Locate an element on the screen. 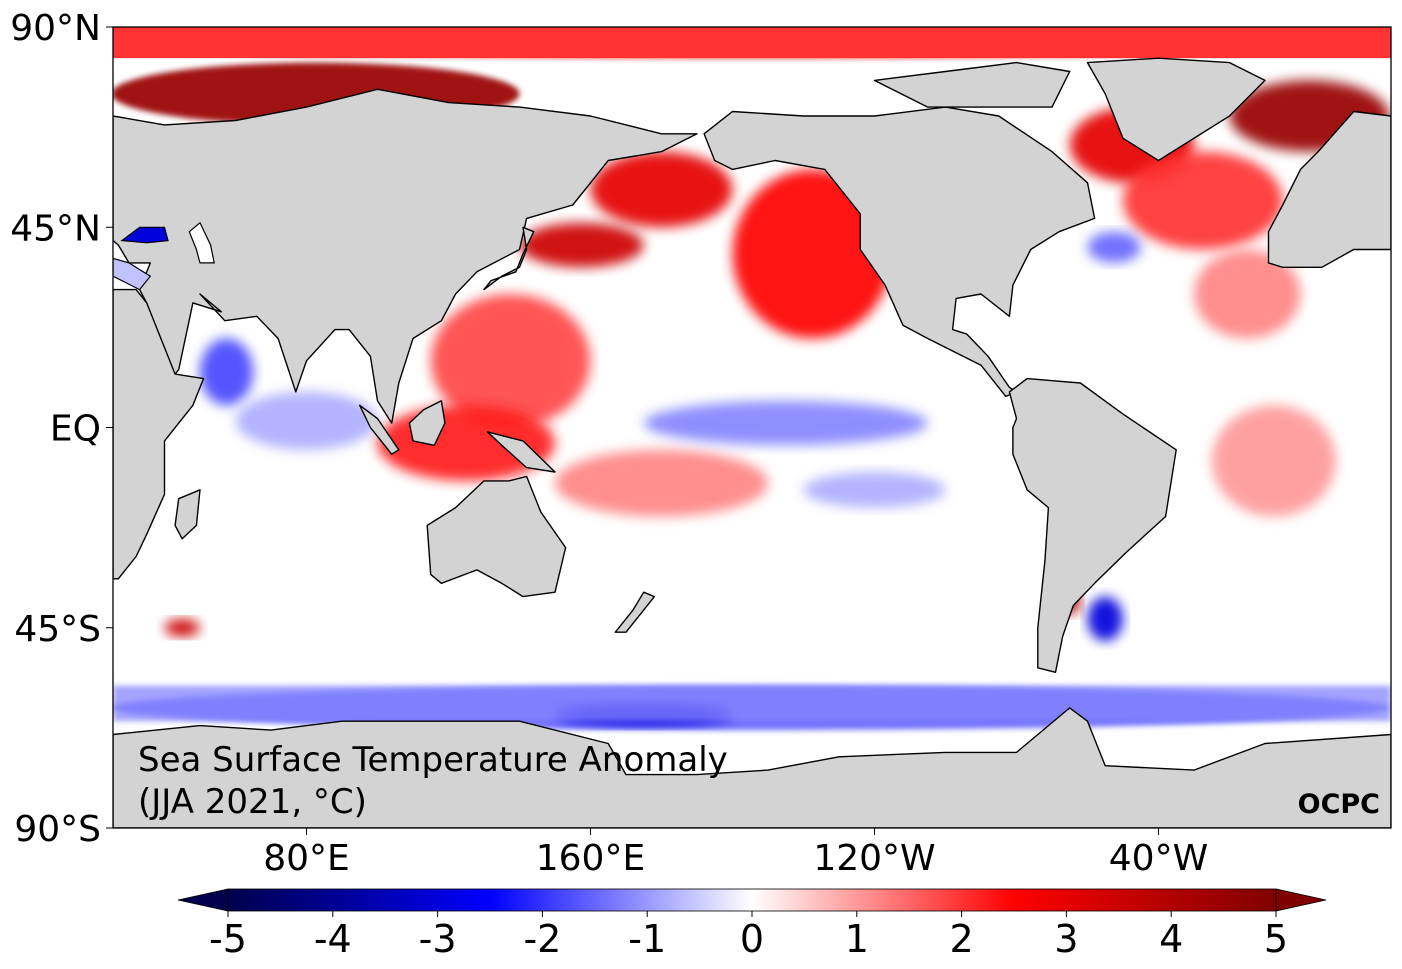 The image size is (1402, 969). caspian-sea is located at coordinates (201, 242).